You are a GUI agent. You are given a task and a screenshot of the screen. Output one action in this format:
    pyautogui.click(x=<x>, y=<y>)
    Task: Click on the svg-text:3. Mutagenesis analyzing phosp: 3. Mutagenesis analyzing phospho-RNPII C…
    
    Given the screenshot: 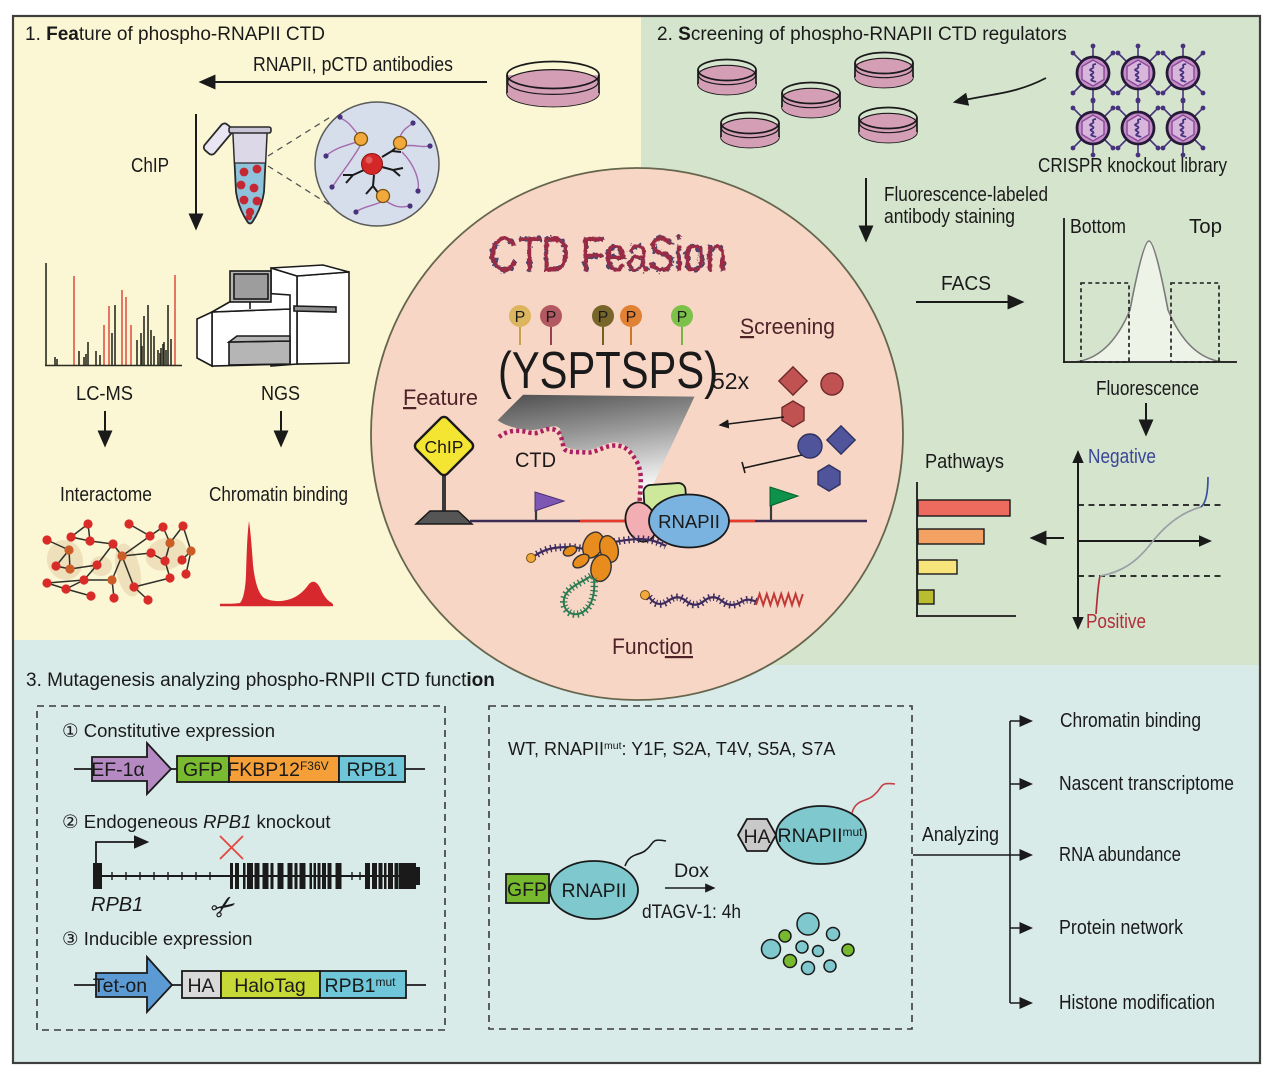 What is the action you would take?
    pyautogui.click(x=260, y=680)
    